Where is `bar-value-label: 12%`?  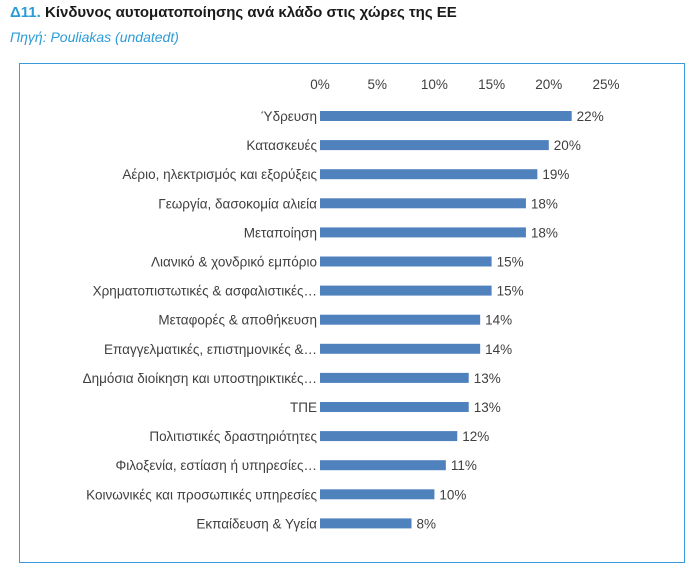
bar-value-label: 12% is located at coordinates (475, 436).